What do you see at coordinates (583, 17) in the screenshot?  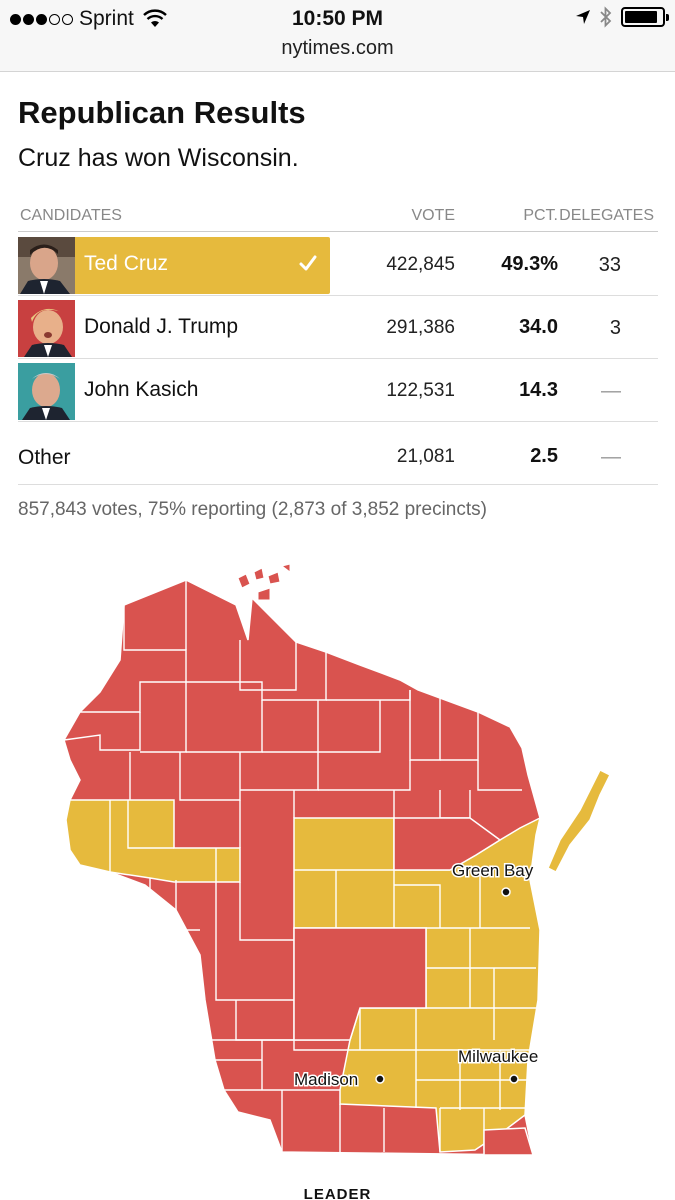 I see `location-arrow-icon` at bounding box center [583, 17].